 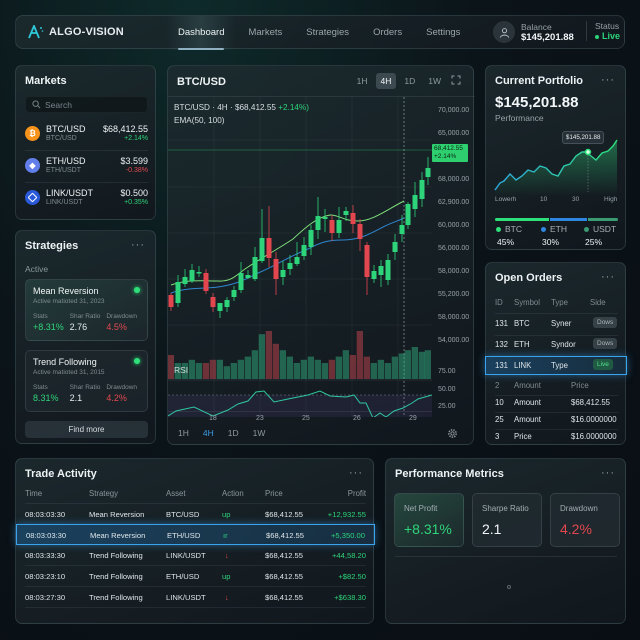 What do you see at coordinates (594, 242) in the screenshot?
I see `legend-pct: 25%` at bounding box center [594, 242].